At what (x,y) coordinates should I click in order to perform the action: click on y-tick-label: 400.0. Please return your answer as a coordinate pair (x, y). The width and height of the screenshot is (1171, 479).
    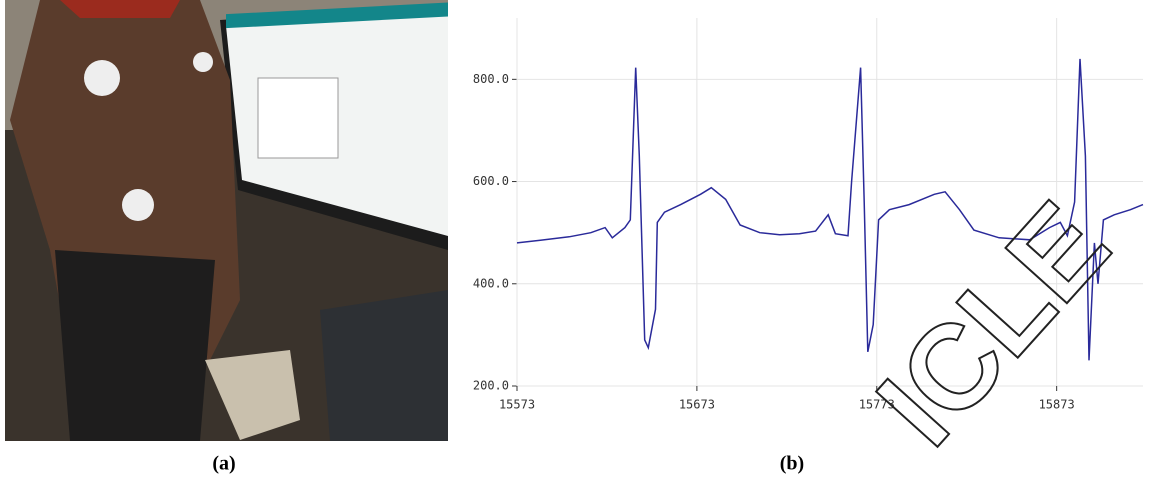
    Looking at the image, I should click on (491, 283).